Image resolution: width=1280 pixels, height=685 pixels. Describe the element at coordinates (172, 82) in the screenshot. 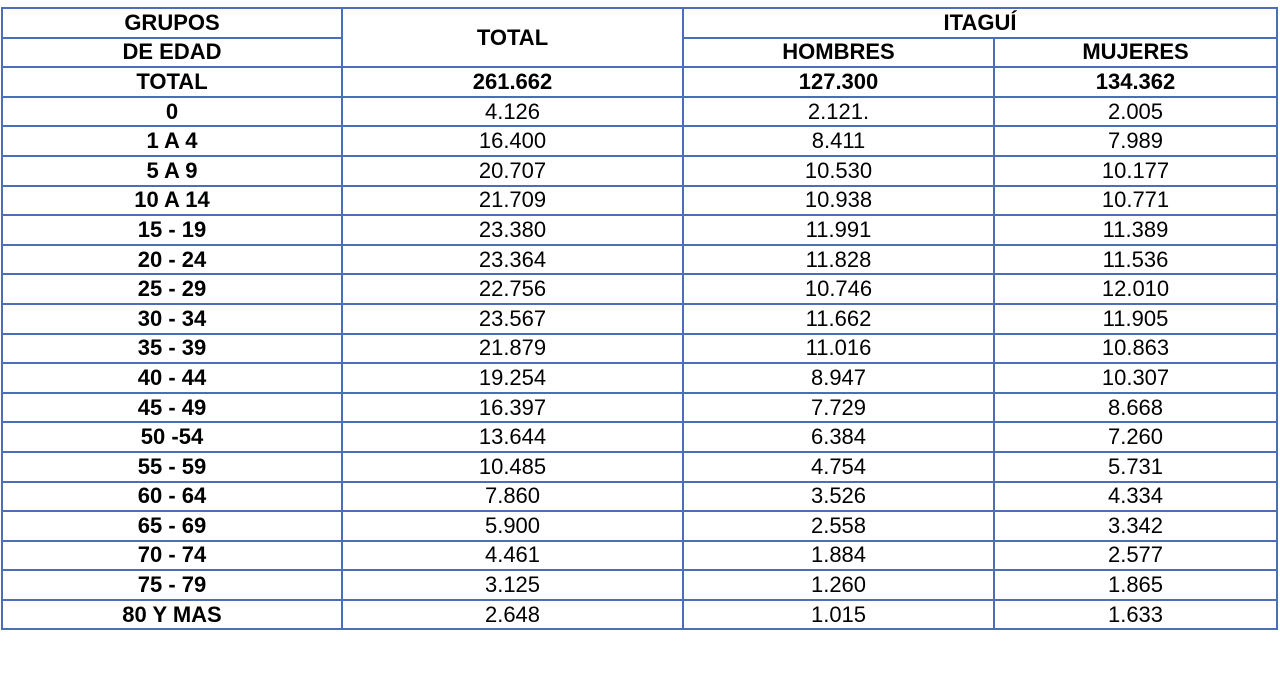

I see `totals-label: TOTAL` at that location.